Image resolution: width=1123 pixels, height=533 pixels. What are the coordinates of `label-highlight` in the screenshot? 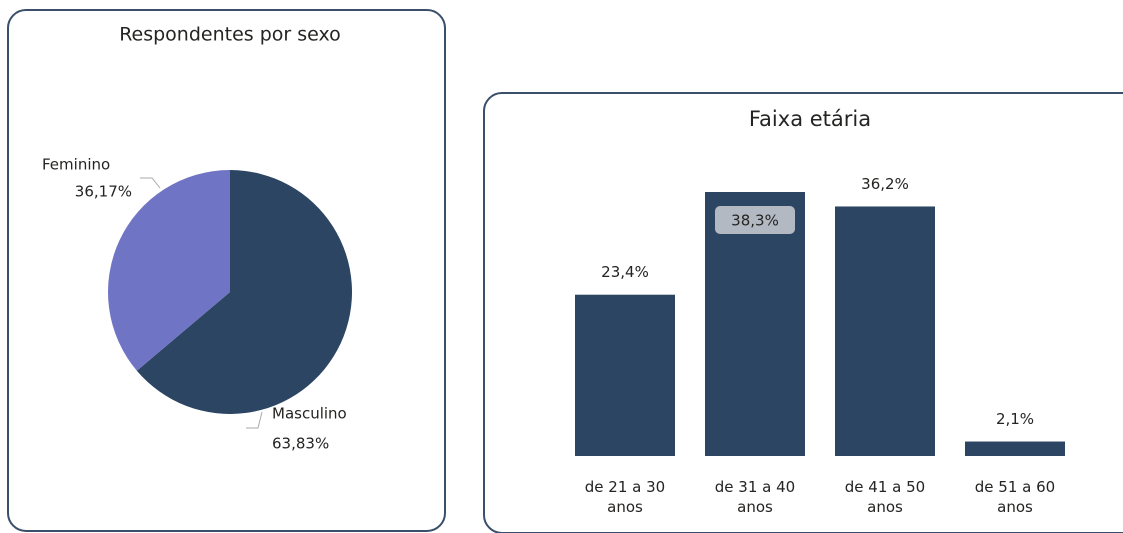 It's located at (755, 220).